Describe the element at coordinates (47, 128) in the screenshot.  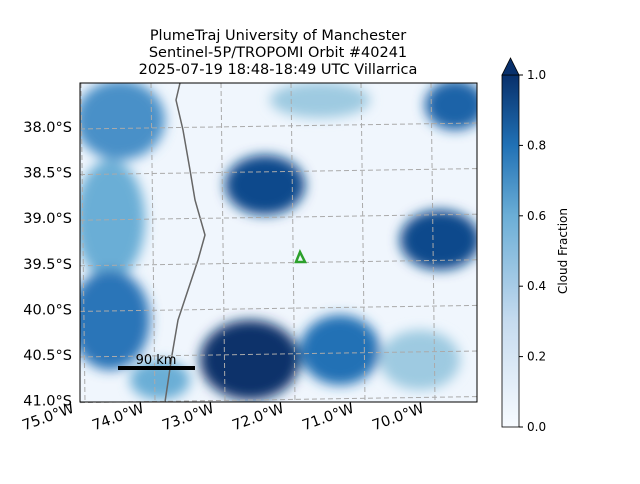
I see `lat-label: 38.0°S` at that location.